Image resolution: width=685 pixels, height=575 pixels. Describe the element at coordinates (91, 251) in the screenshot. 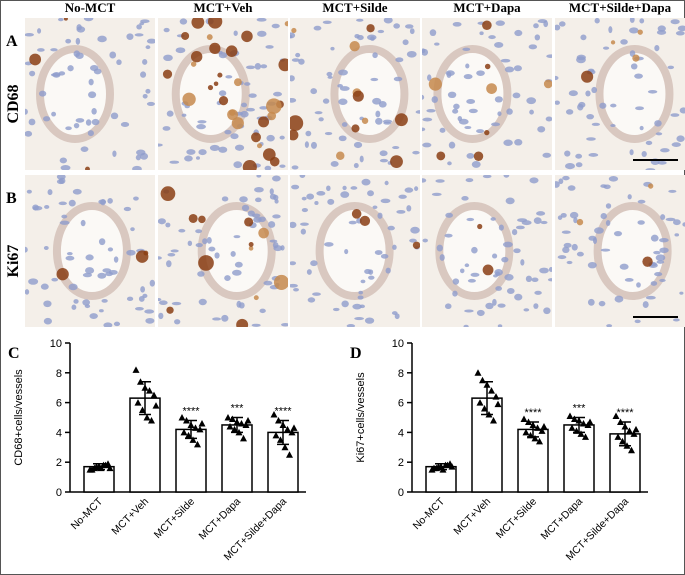

I see `vessel` at that location.